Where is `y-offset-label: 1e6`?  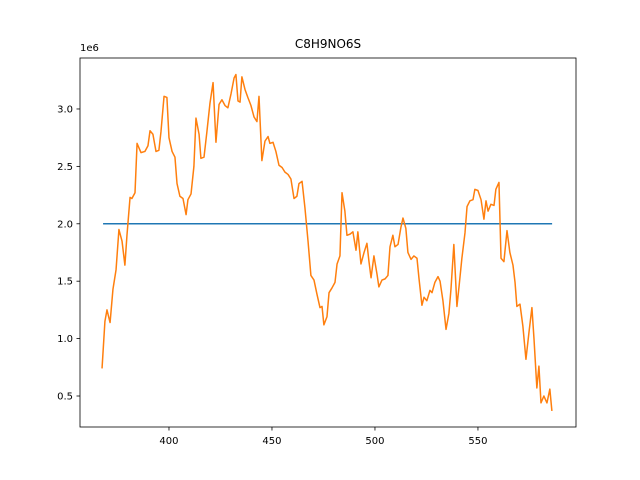 y-offset-label: 1e6 is located at coordinates (89, 48).